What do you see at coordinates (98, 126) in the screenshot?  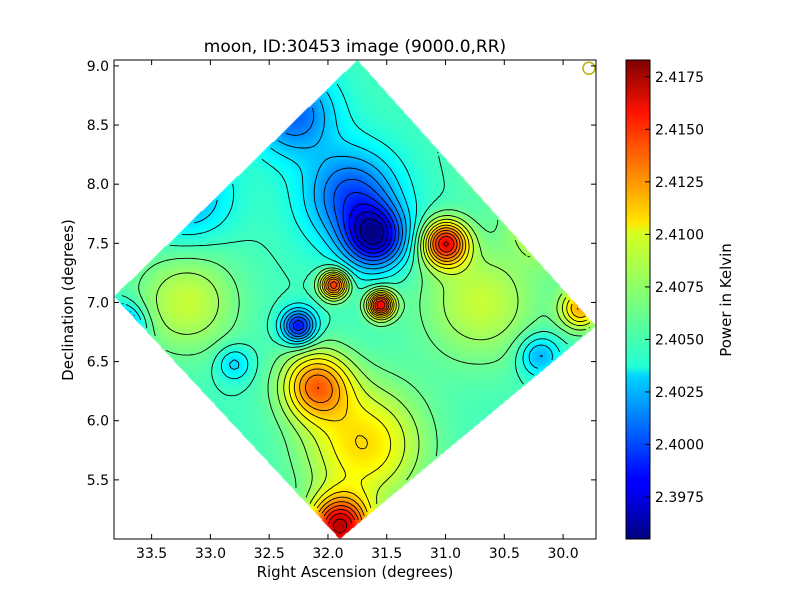 I see `y-tick-label: 8.5` at bounding box center [98, 126].